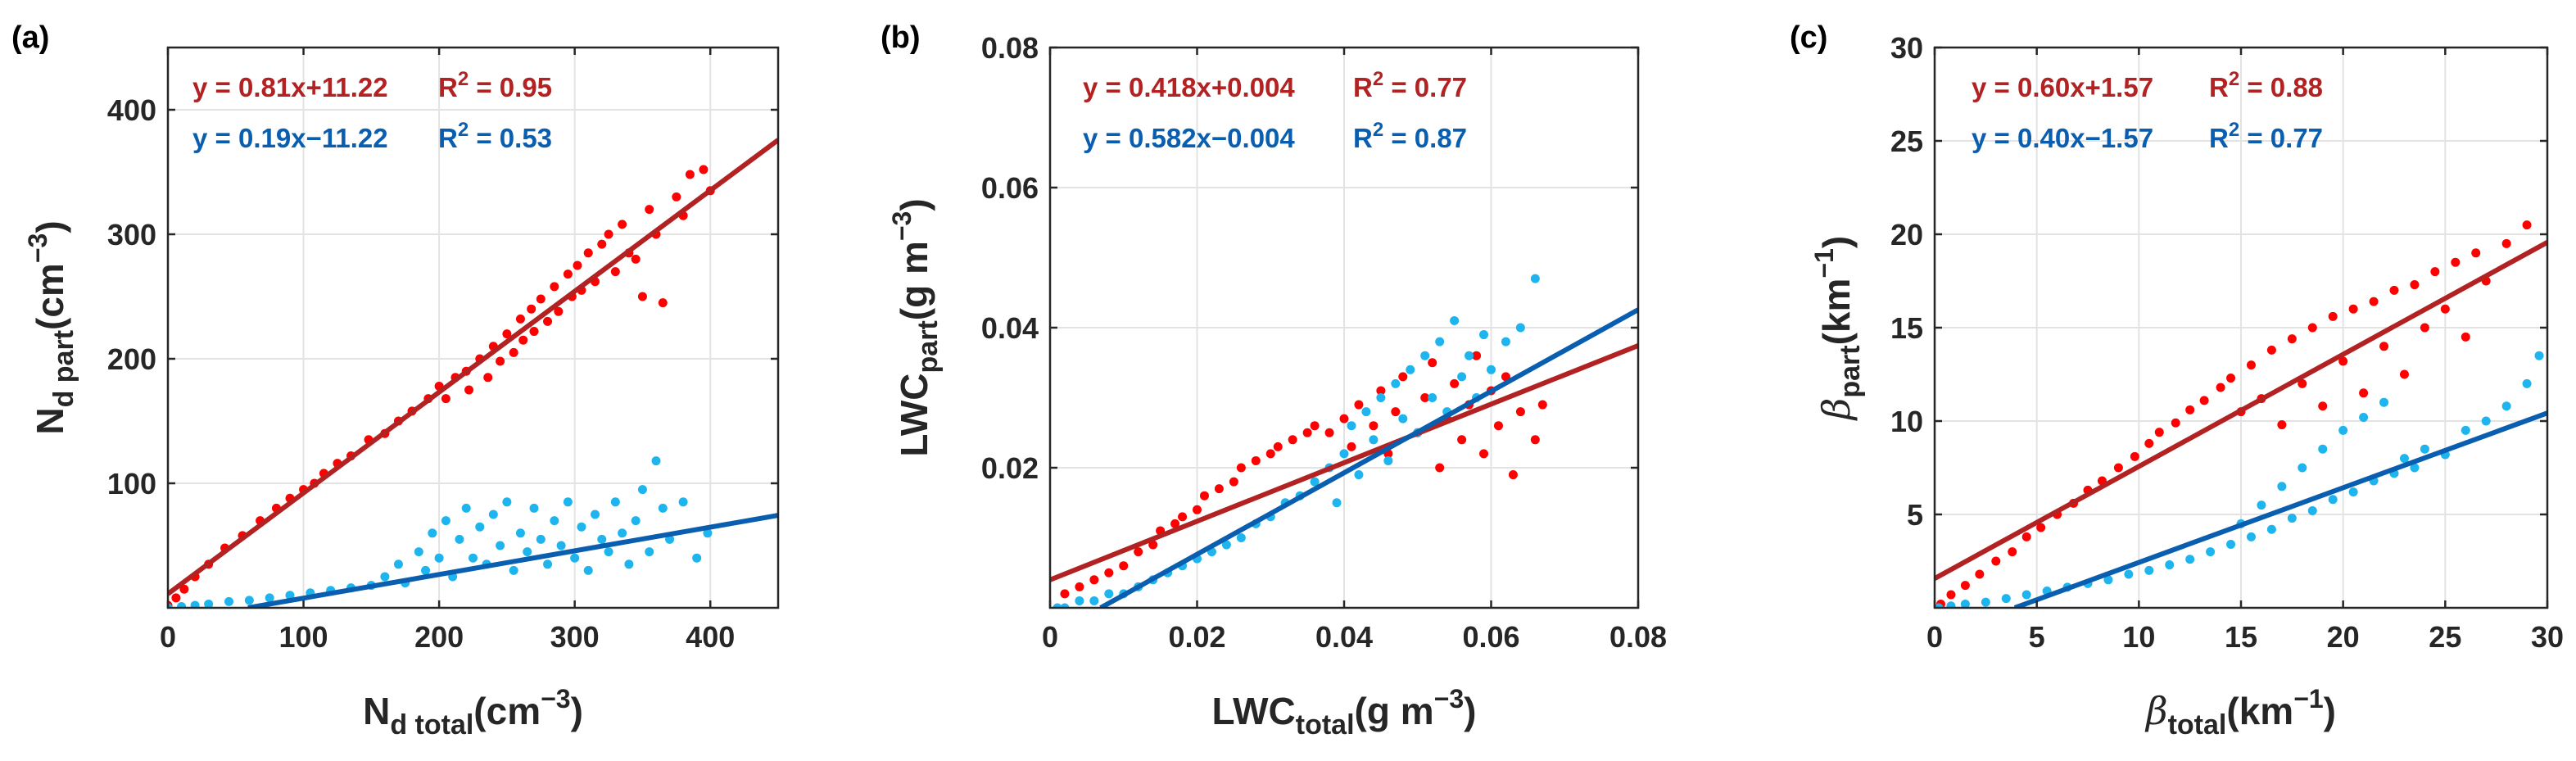 The height and width of the screenshot is (761, 2576). I want to click on r-squared-blue: R2 = 0.87, so click(1410, 136).